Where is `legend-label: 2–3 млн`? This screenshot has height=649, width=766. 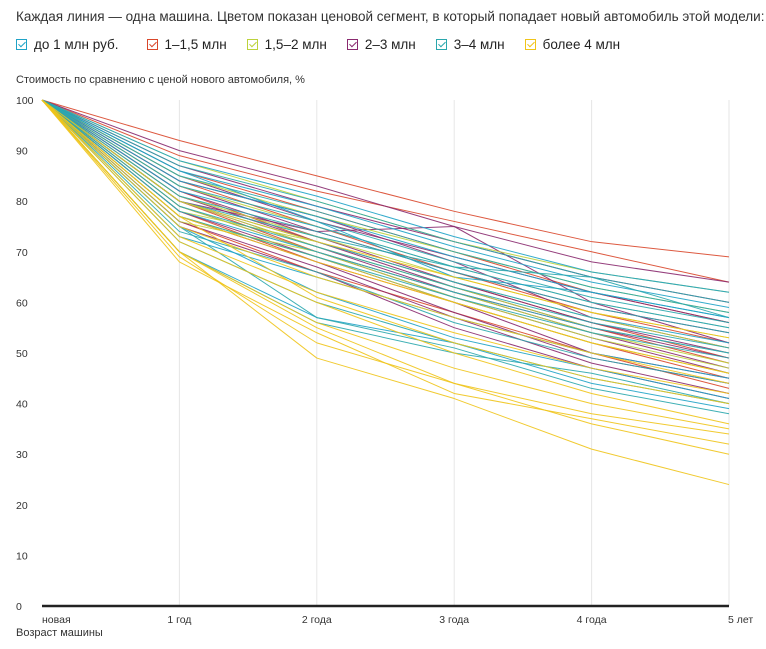
legend-label: 2–3 млн is located at coordinates (390, 44).